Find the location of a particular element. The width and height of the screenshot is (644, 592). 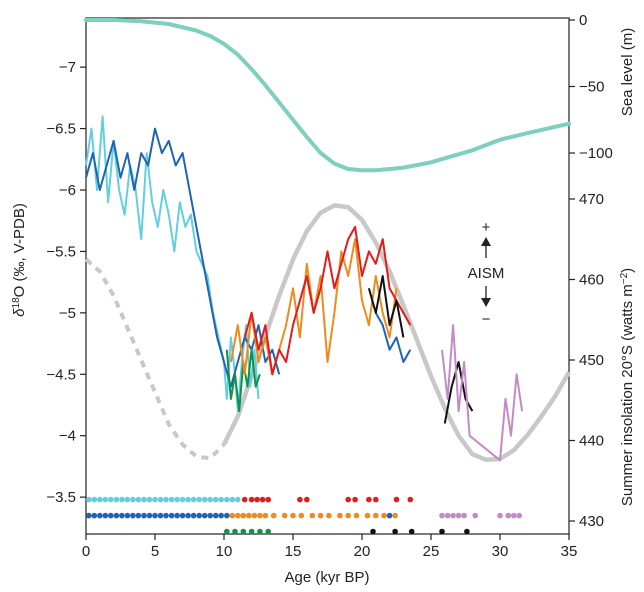

y-left-tick-label: −6.5 is located at coordinates (61, 129).